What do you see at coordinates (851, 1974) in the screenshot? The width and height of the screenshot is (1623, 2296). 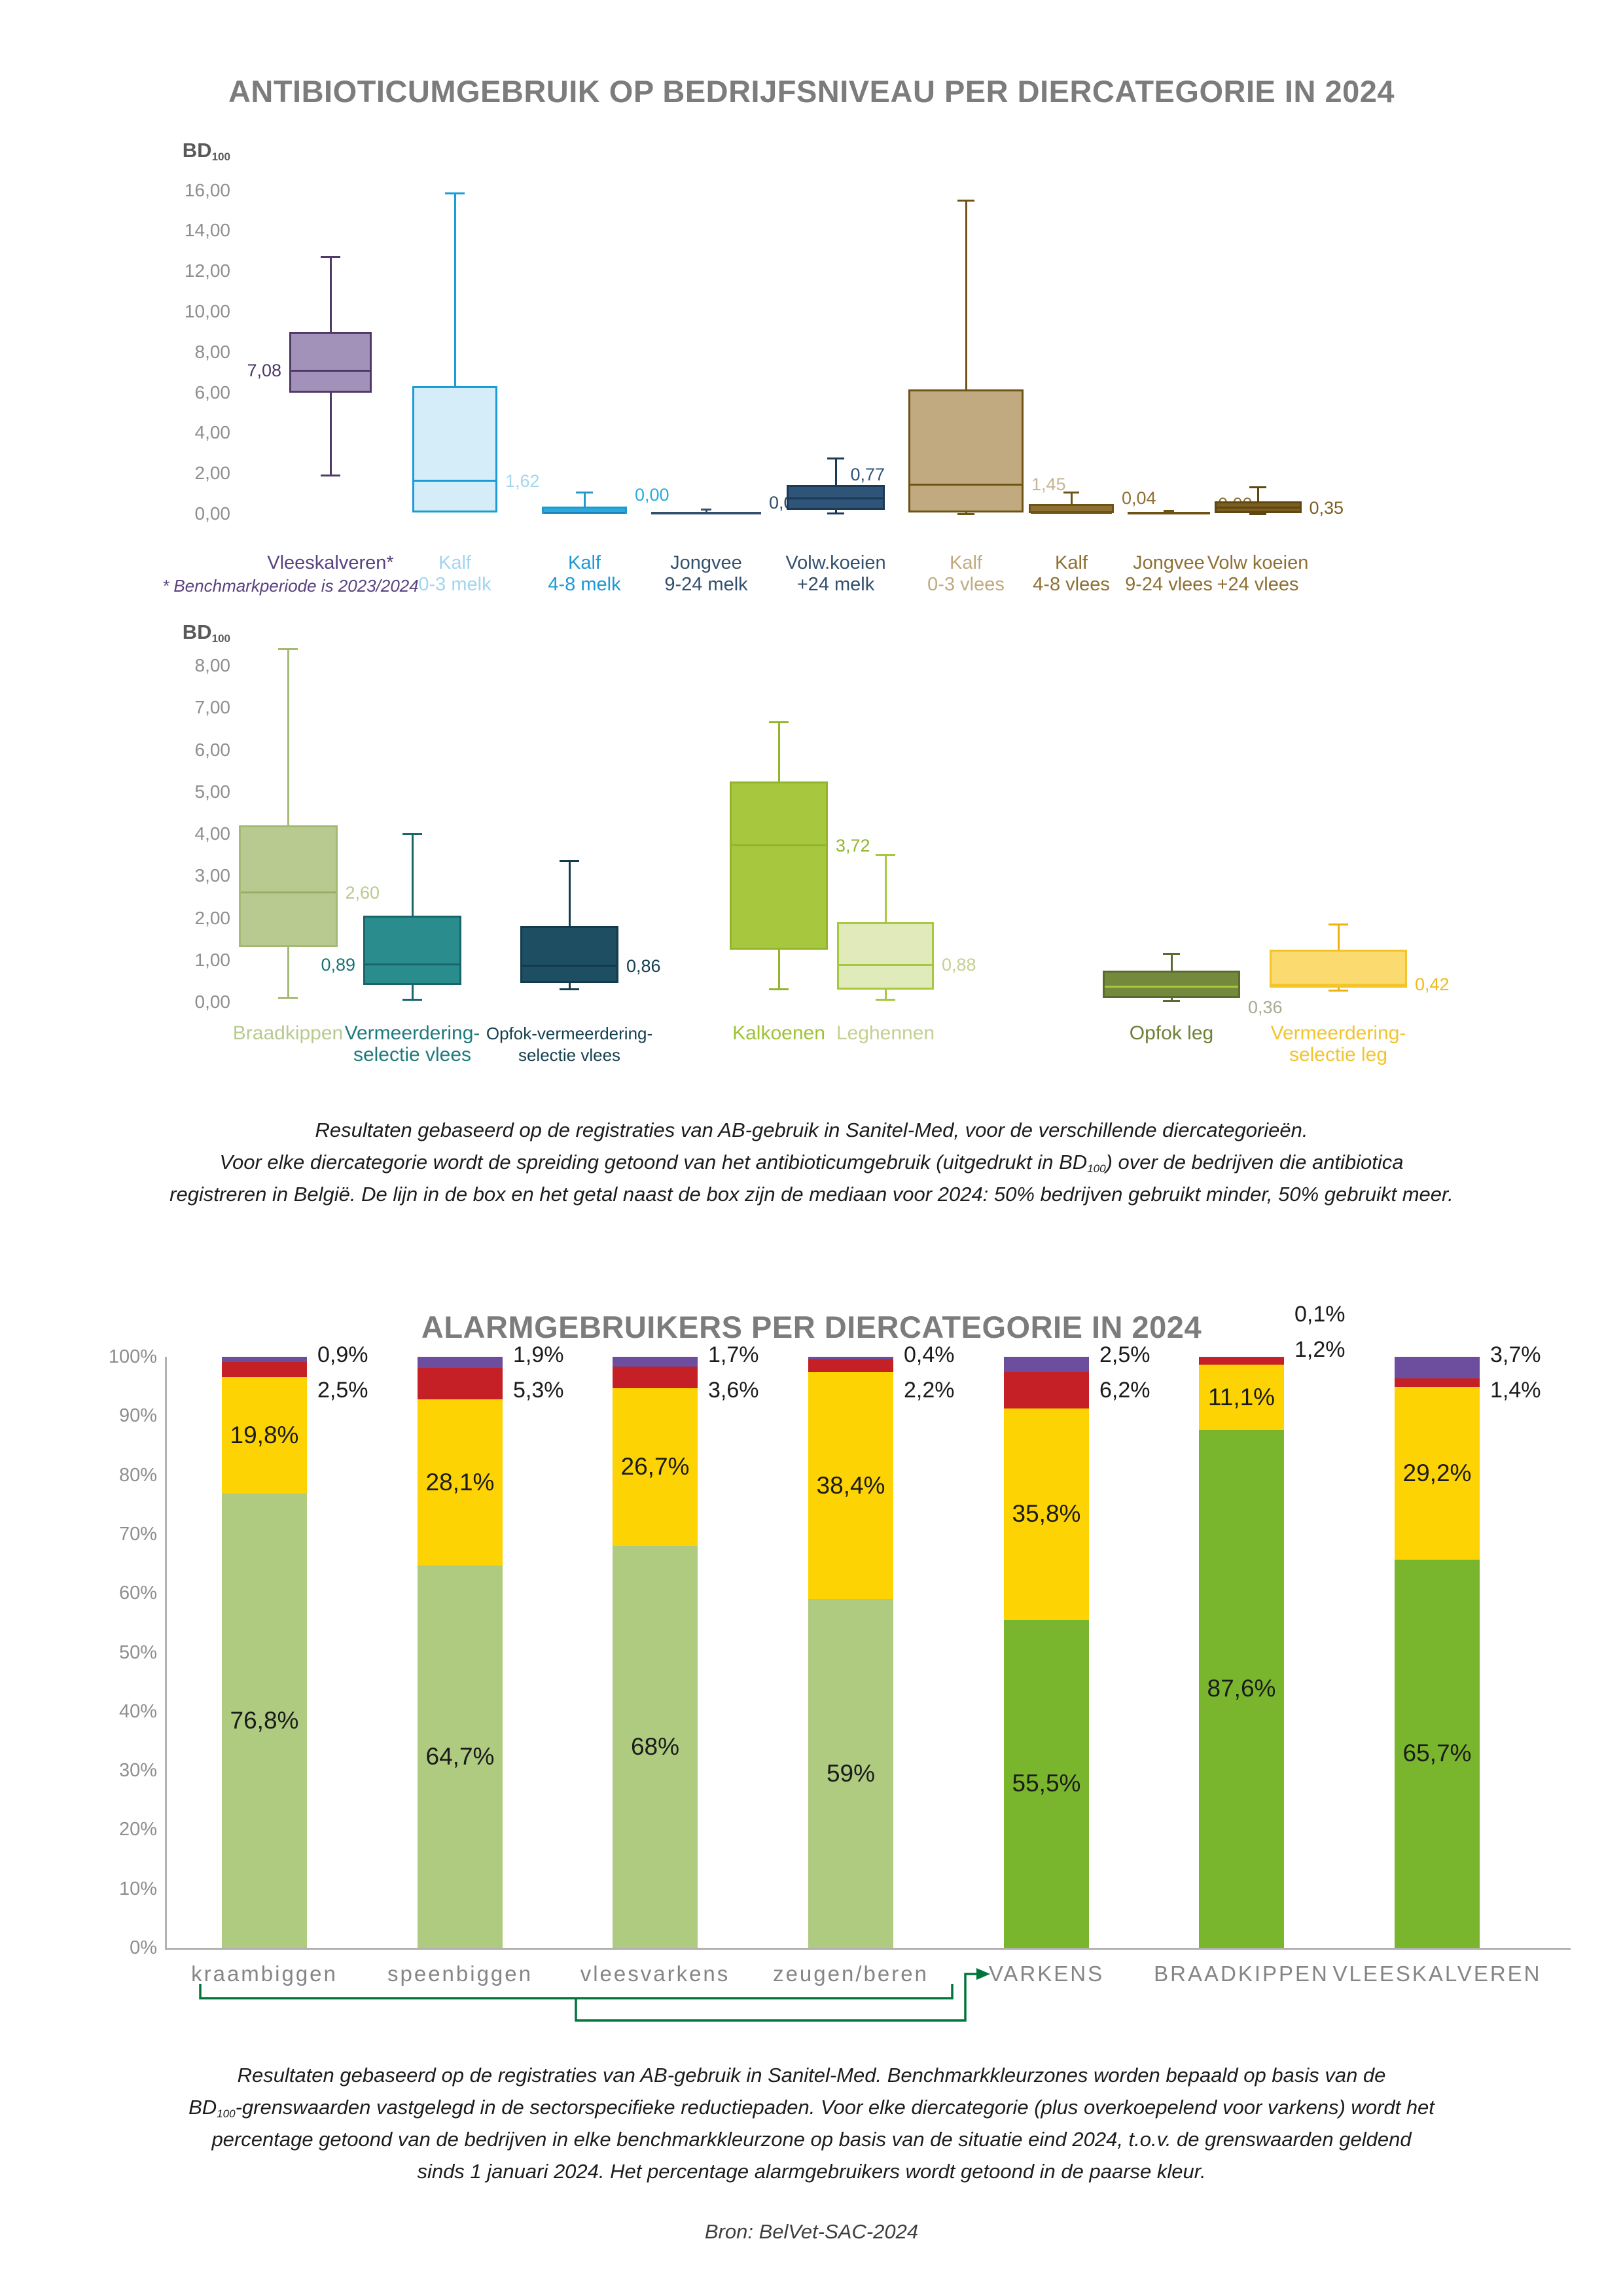 I see `bar-category-label: zeugen/beren` at bounding box center [851, 1974].